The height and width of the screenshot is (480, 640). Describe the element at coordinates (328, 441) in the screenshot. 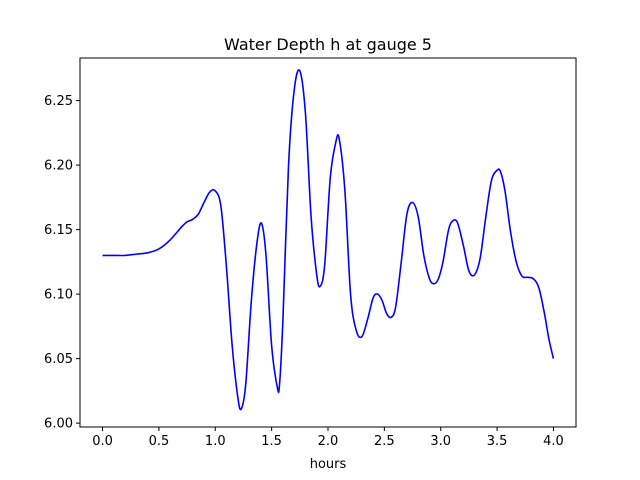

I see `x-tick-label: 2.0` at that location.